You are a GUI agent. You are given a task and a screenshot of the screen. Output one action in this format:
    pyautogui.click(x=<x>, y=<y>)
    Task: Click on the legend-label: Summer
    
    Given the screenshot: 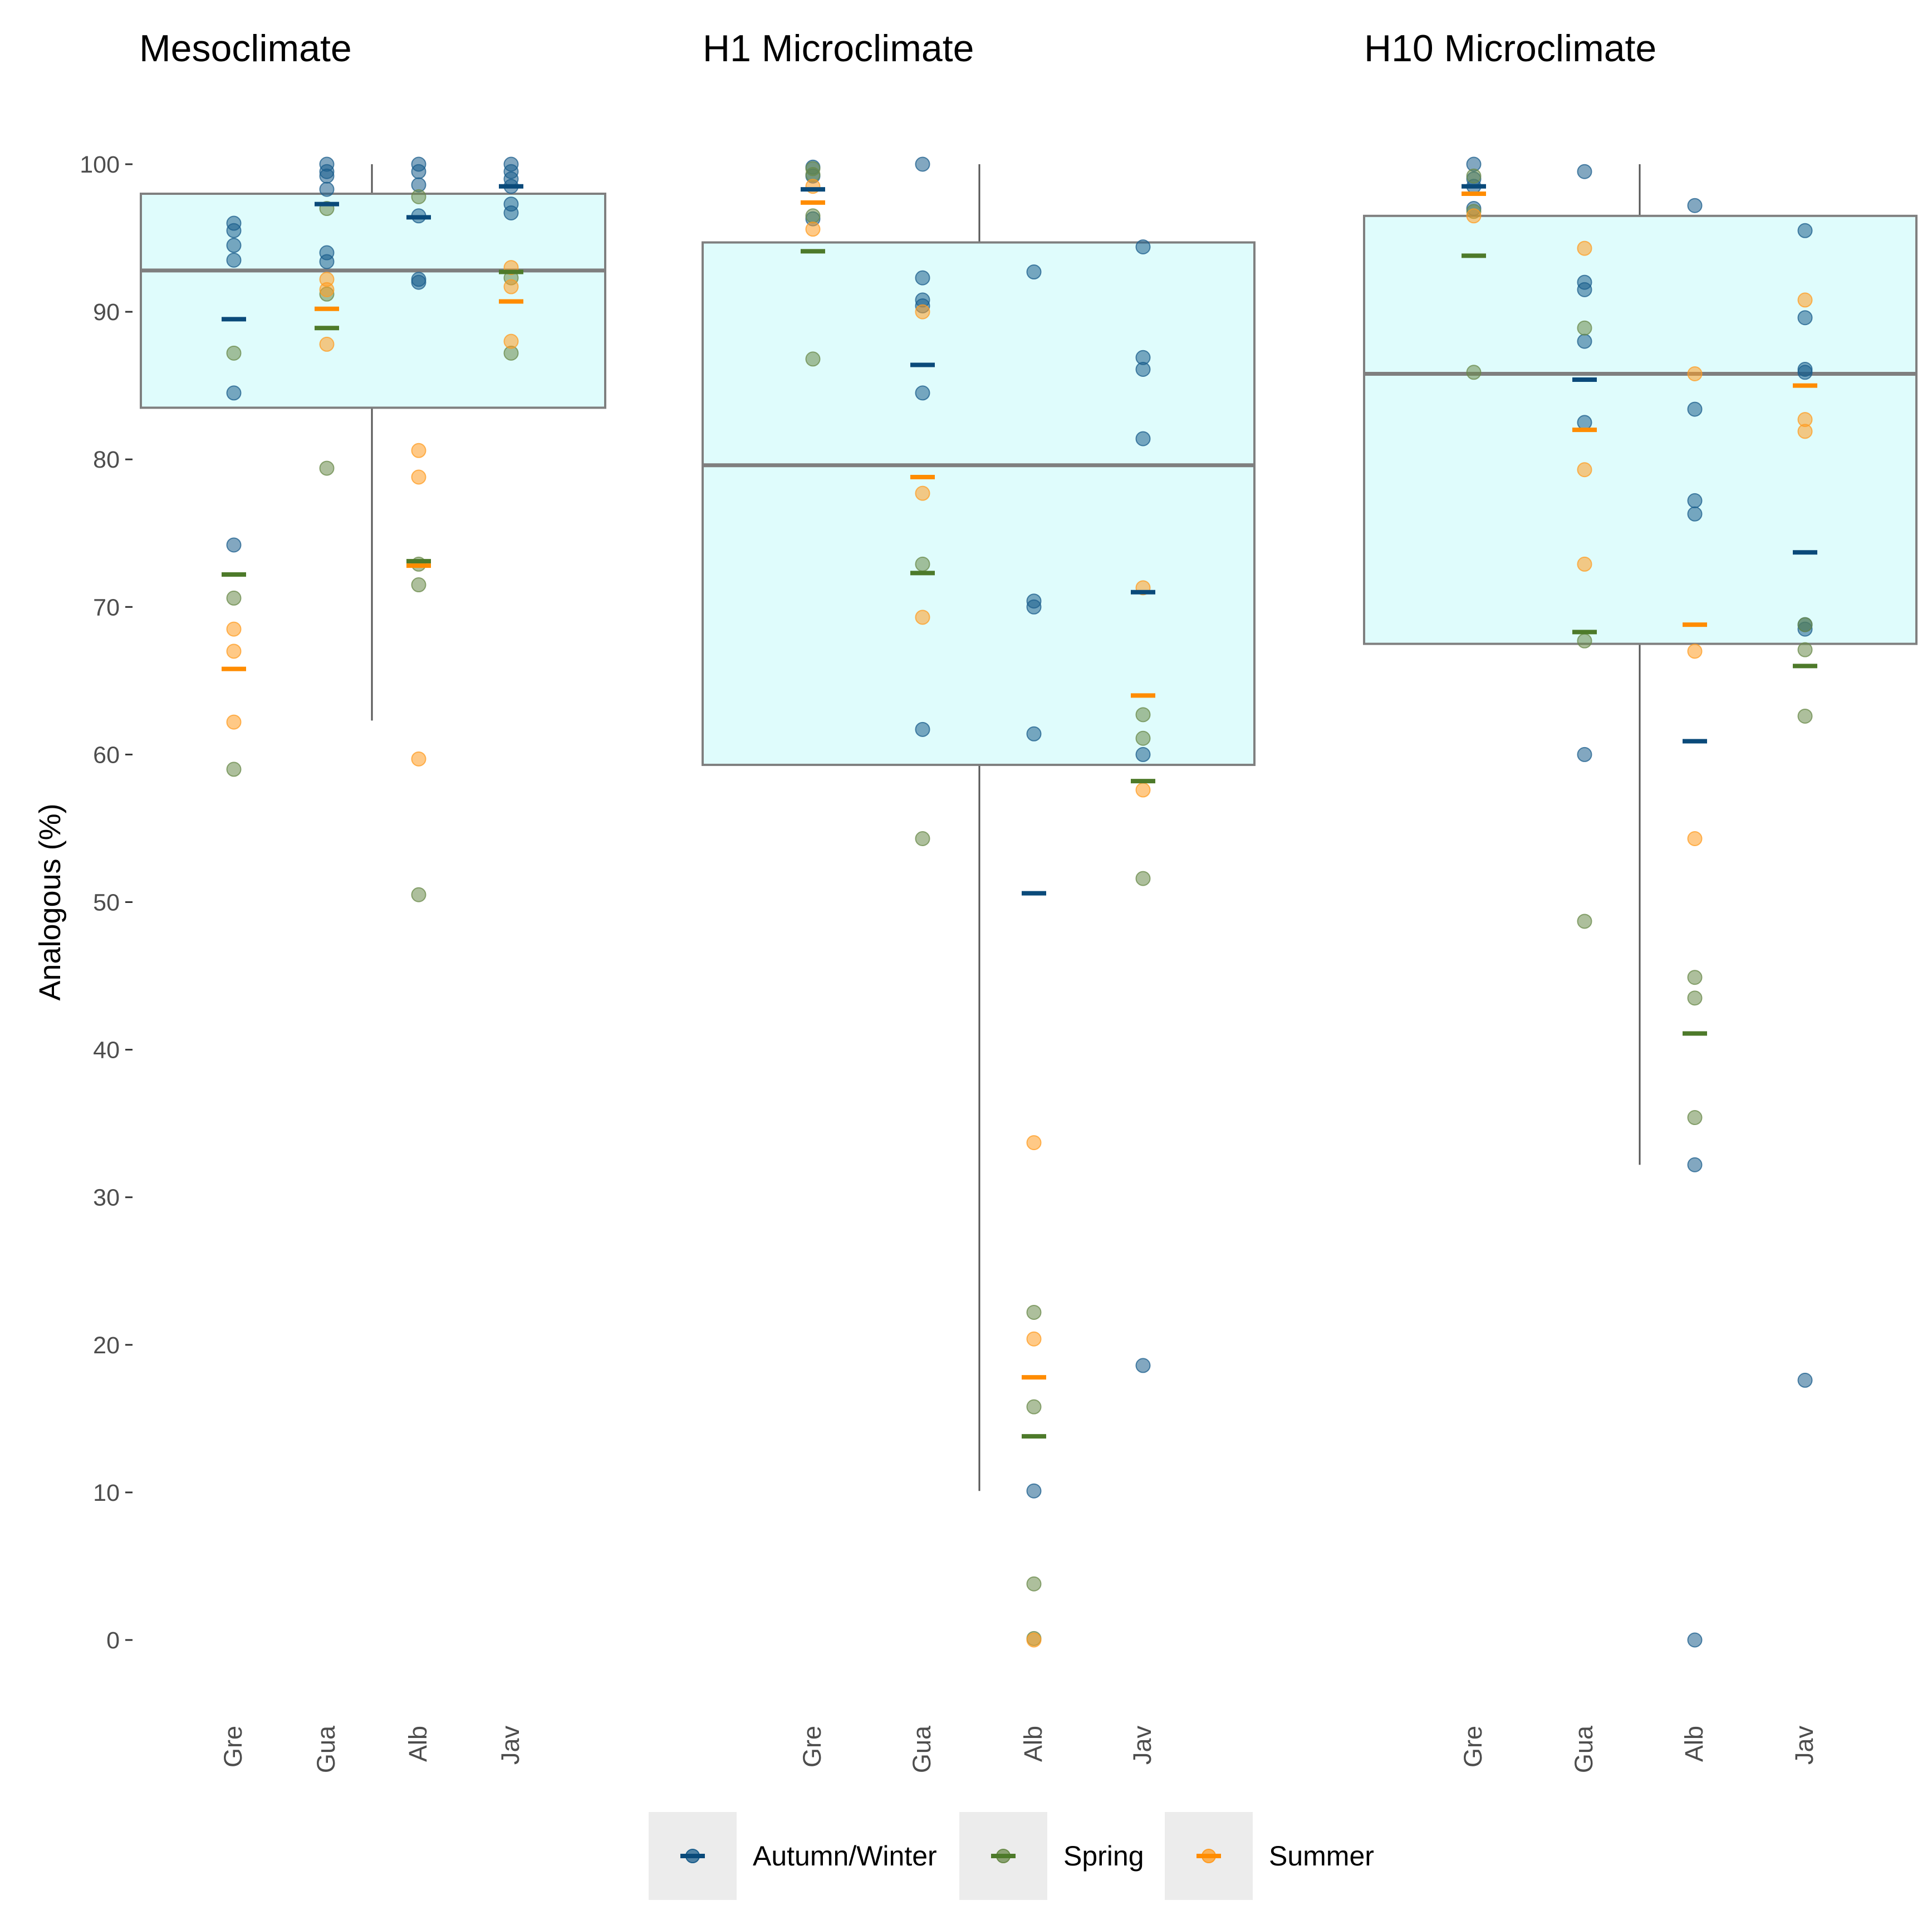 What is the action you would take?
    pyautogui.click(x=1322, y=1856)
    